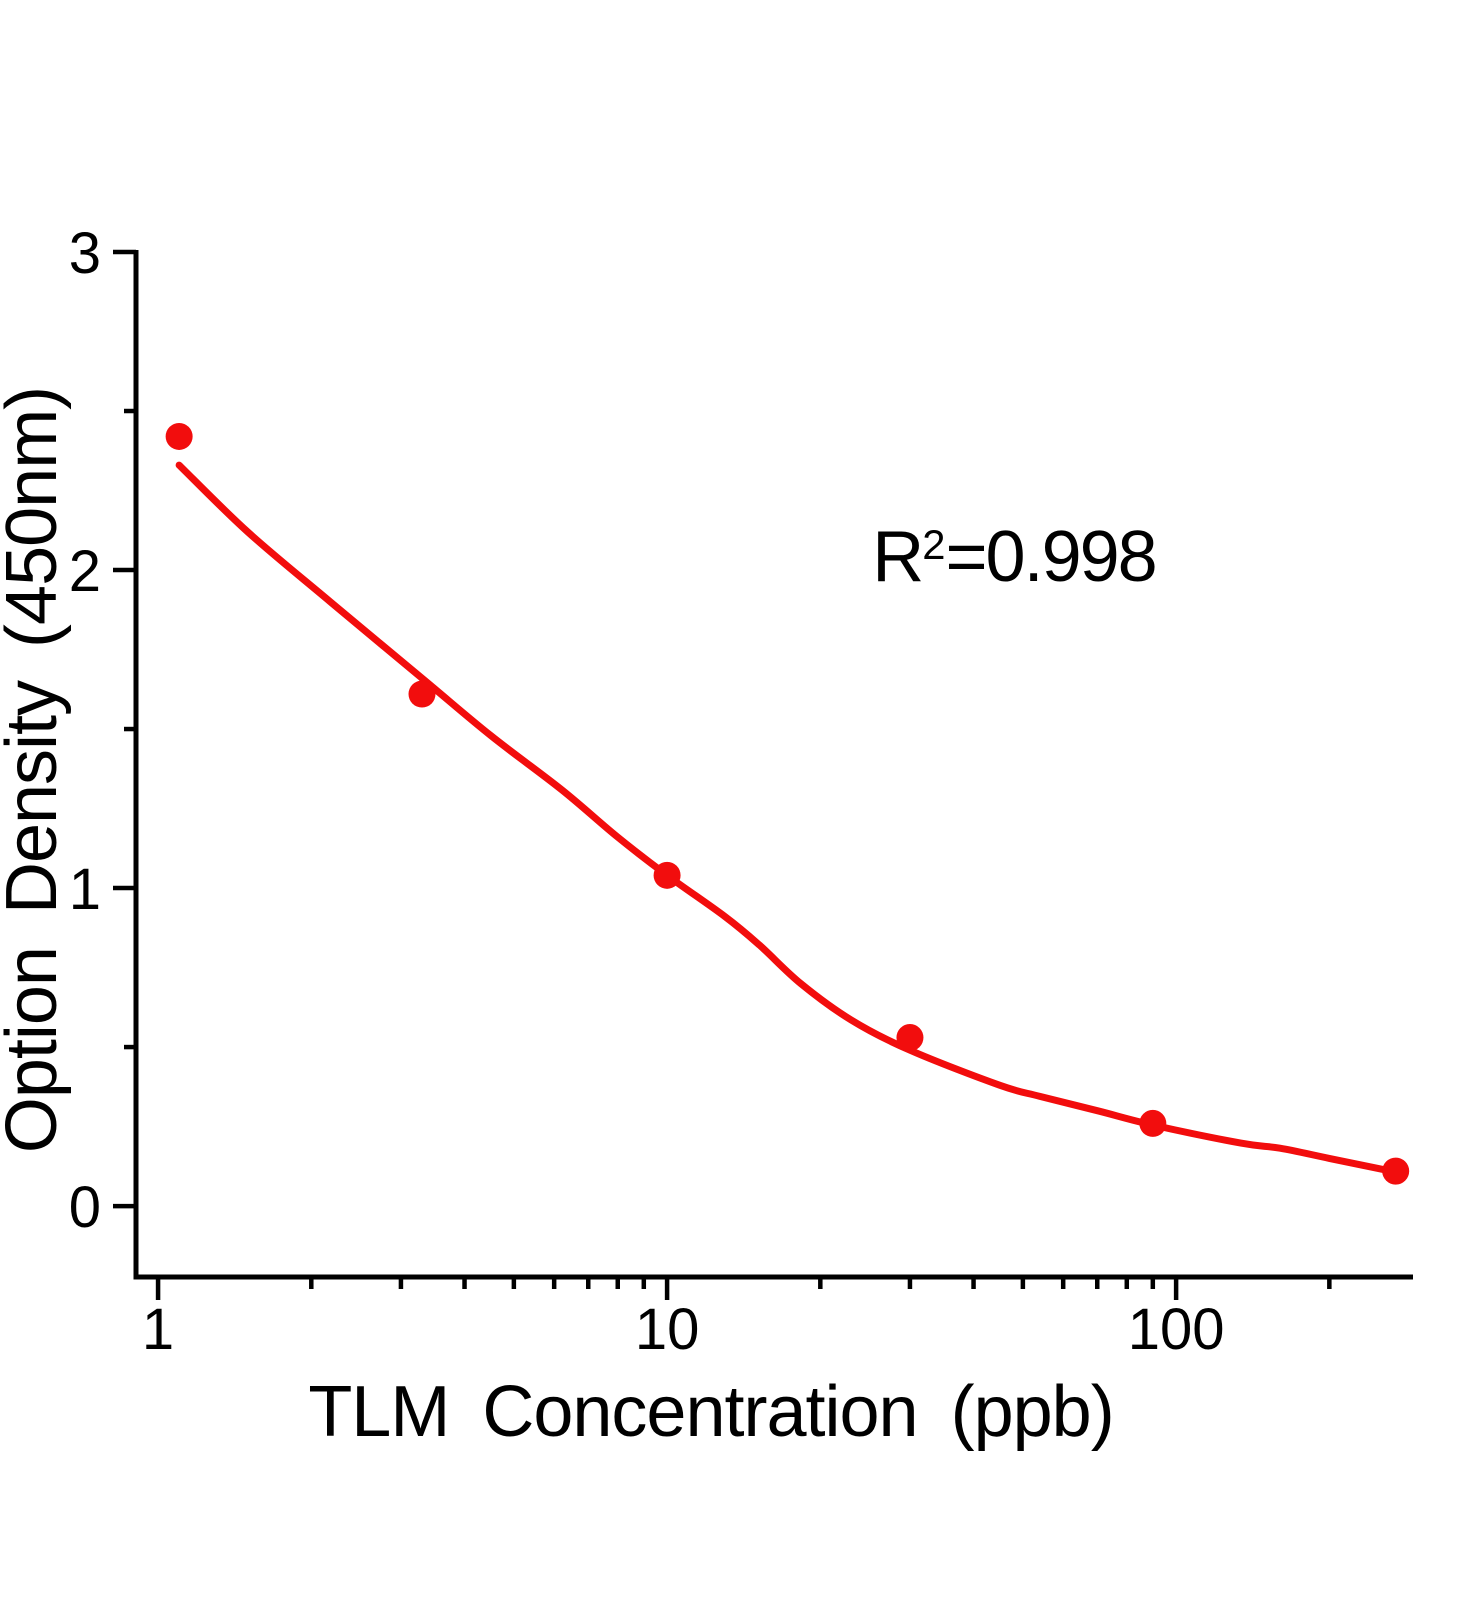 Image resolution: width=1472 pixels, height=1600 pixels. I want to click on y-tick-label: 2, so click(85, 571).